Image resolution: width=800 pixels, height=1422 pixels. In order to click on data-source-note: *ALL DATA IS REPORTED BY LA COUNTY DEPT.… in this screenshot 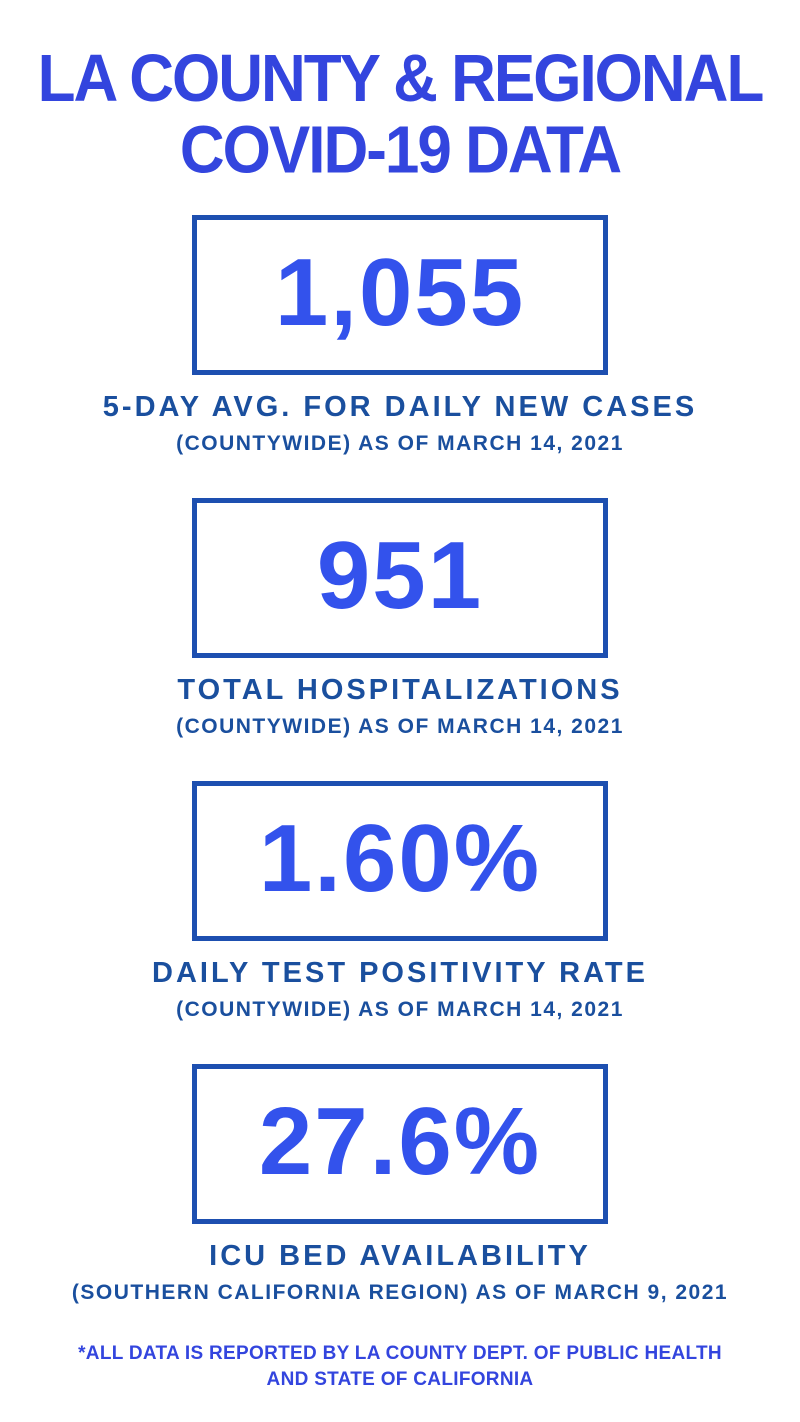, I will do `click(400, 1366)`.